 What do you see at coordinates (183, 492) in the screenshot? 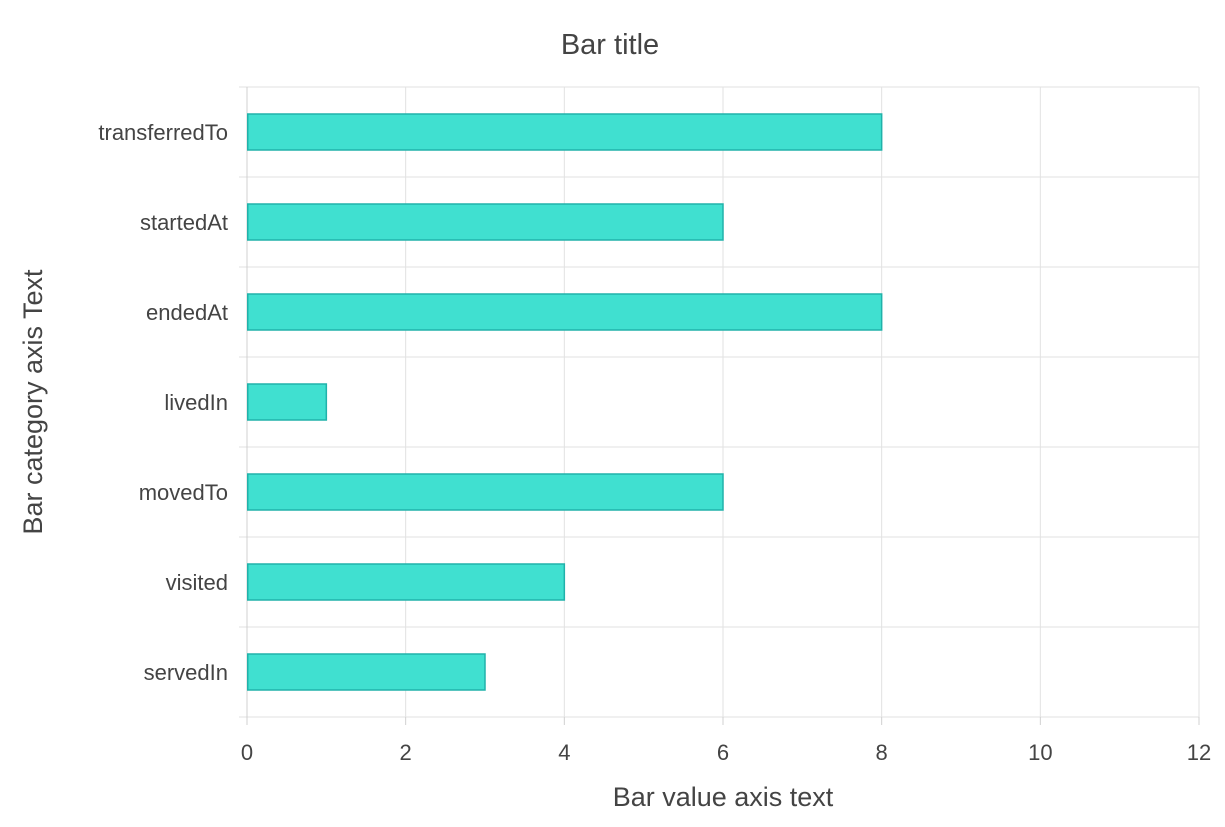
I see `category-label: movedTo` at bounding box center [183, 492].